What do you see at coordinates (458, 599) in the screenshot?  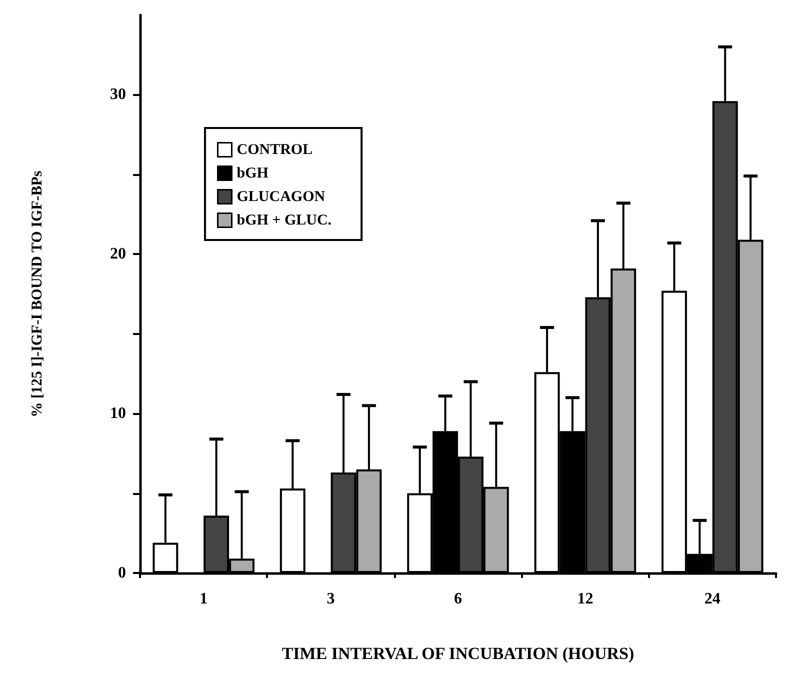 I see `x-tick-label: 6` at bounding box center [458, 599].